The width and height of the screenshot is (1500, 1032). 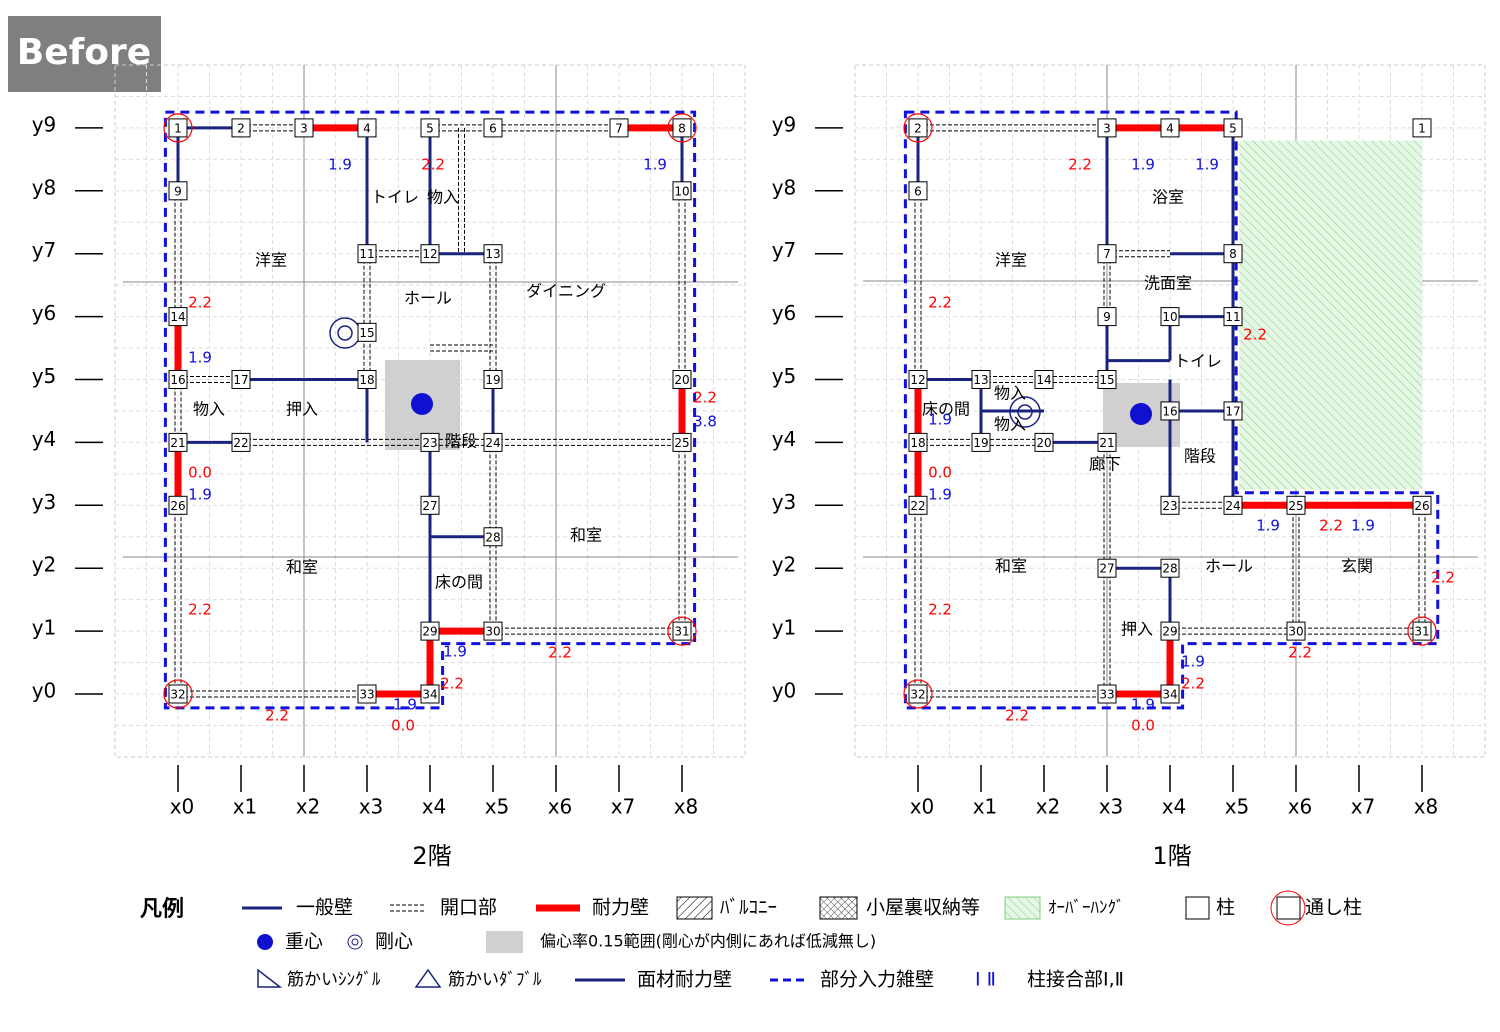 What do you see at coordinates (429, 632) in the screenshot?
I see `column-number: 29` at bounding box center [429, 632].